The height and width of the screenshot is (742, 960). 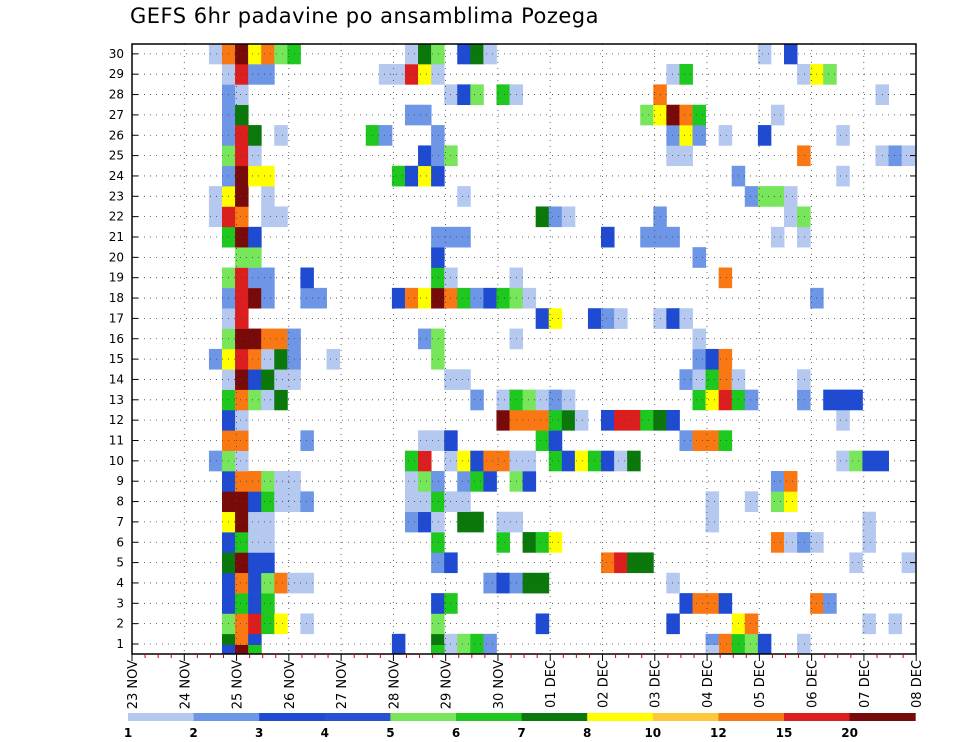 What do you see at coordinates (120, 563) in the screenshot?
I see `y-tick-label: 5` at bounding box center [120, 563].